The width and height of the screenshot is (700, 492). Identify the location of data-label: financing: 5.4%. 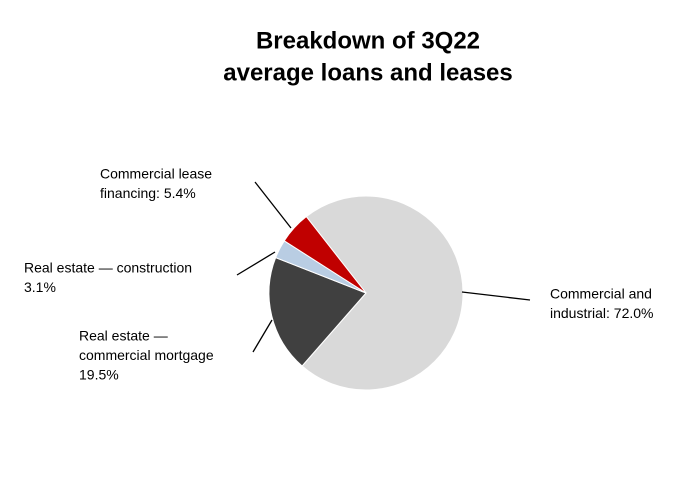
(148, 193).